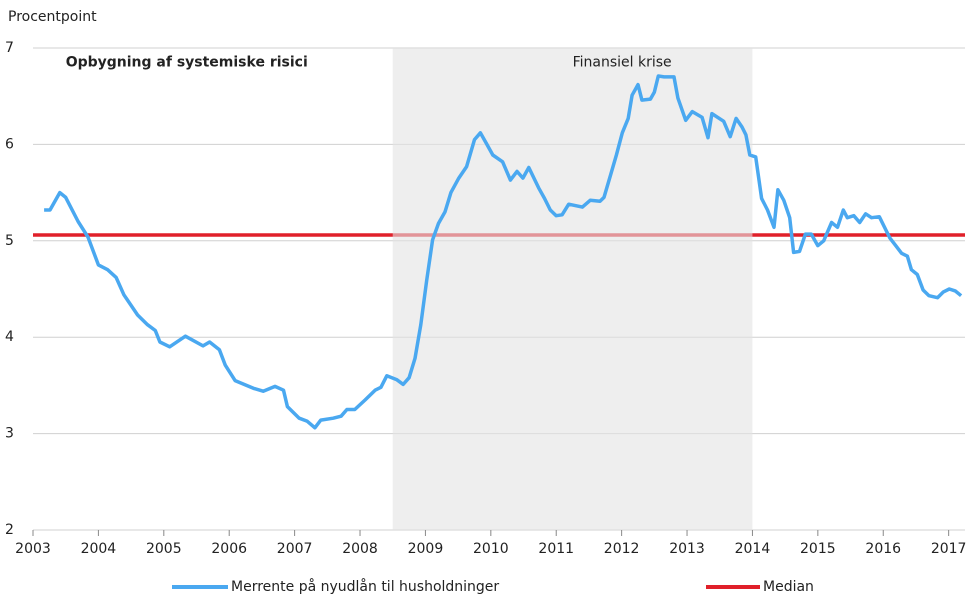 This screenshot has height=595, width=969. I want to click on legend-label: Median, so click(788, 587).